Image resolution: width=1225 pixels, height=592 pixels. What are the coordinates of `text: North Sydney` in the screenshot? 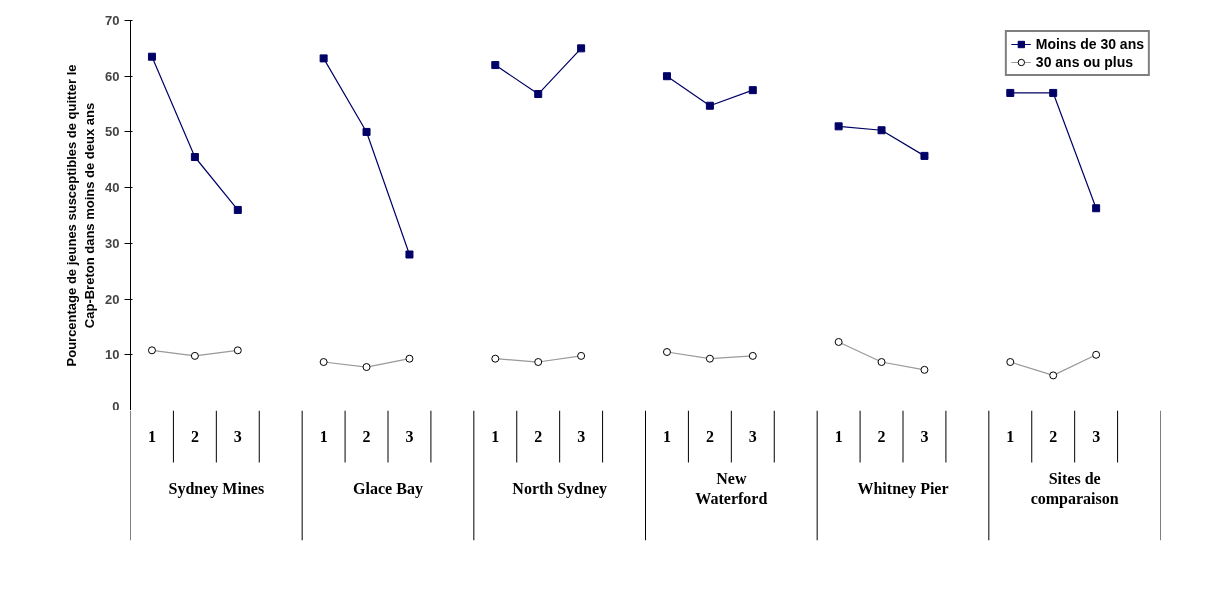 It's located at (560, 489).